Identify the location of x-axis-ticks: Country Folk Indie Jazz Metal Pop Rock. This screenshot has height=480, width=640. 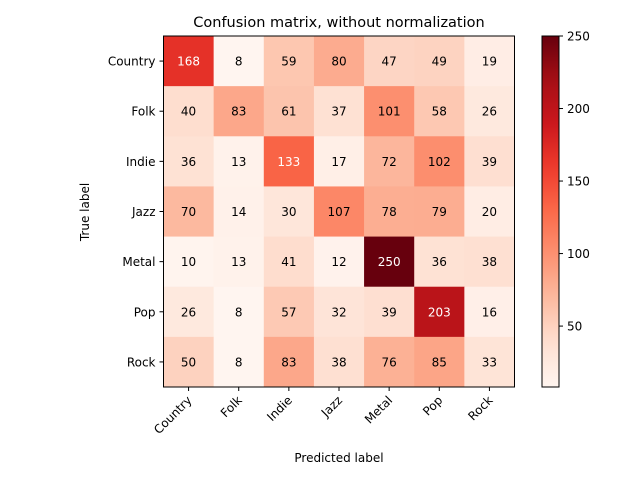
(323, 412).